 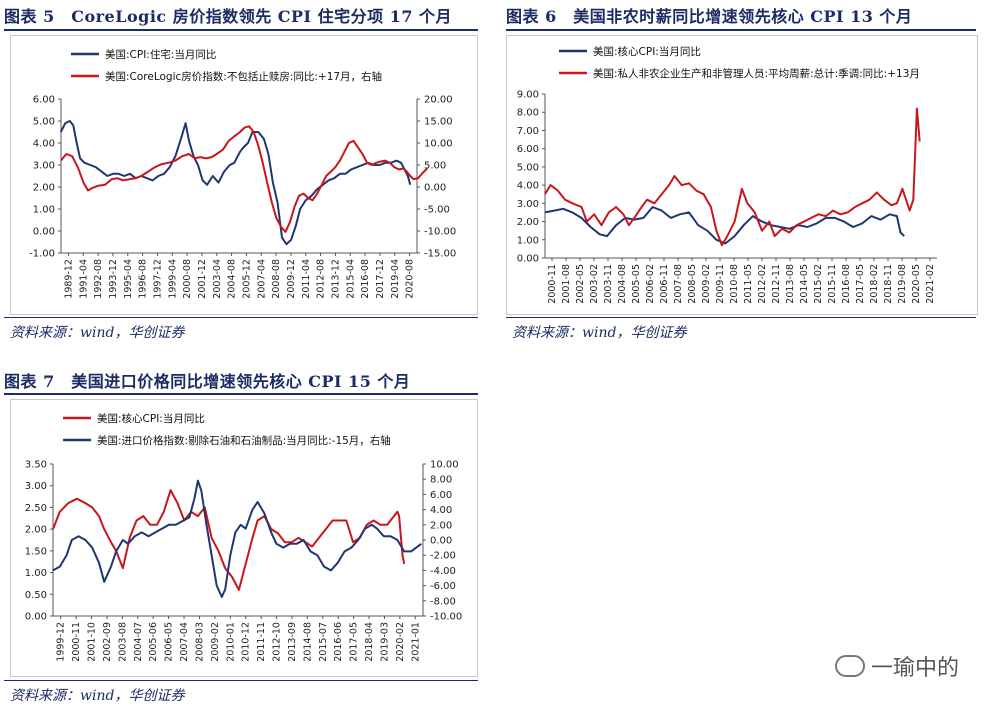 I want to click on y-left-tick-label: 2.50, so click(x=36, y=508).